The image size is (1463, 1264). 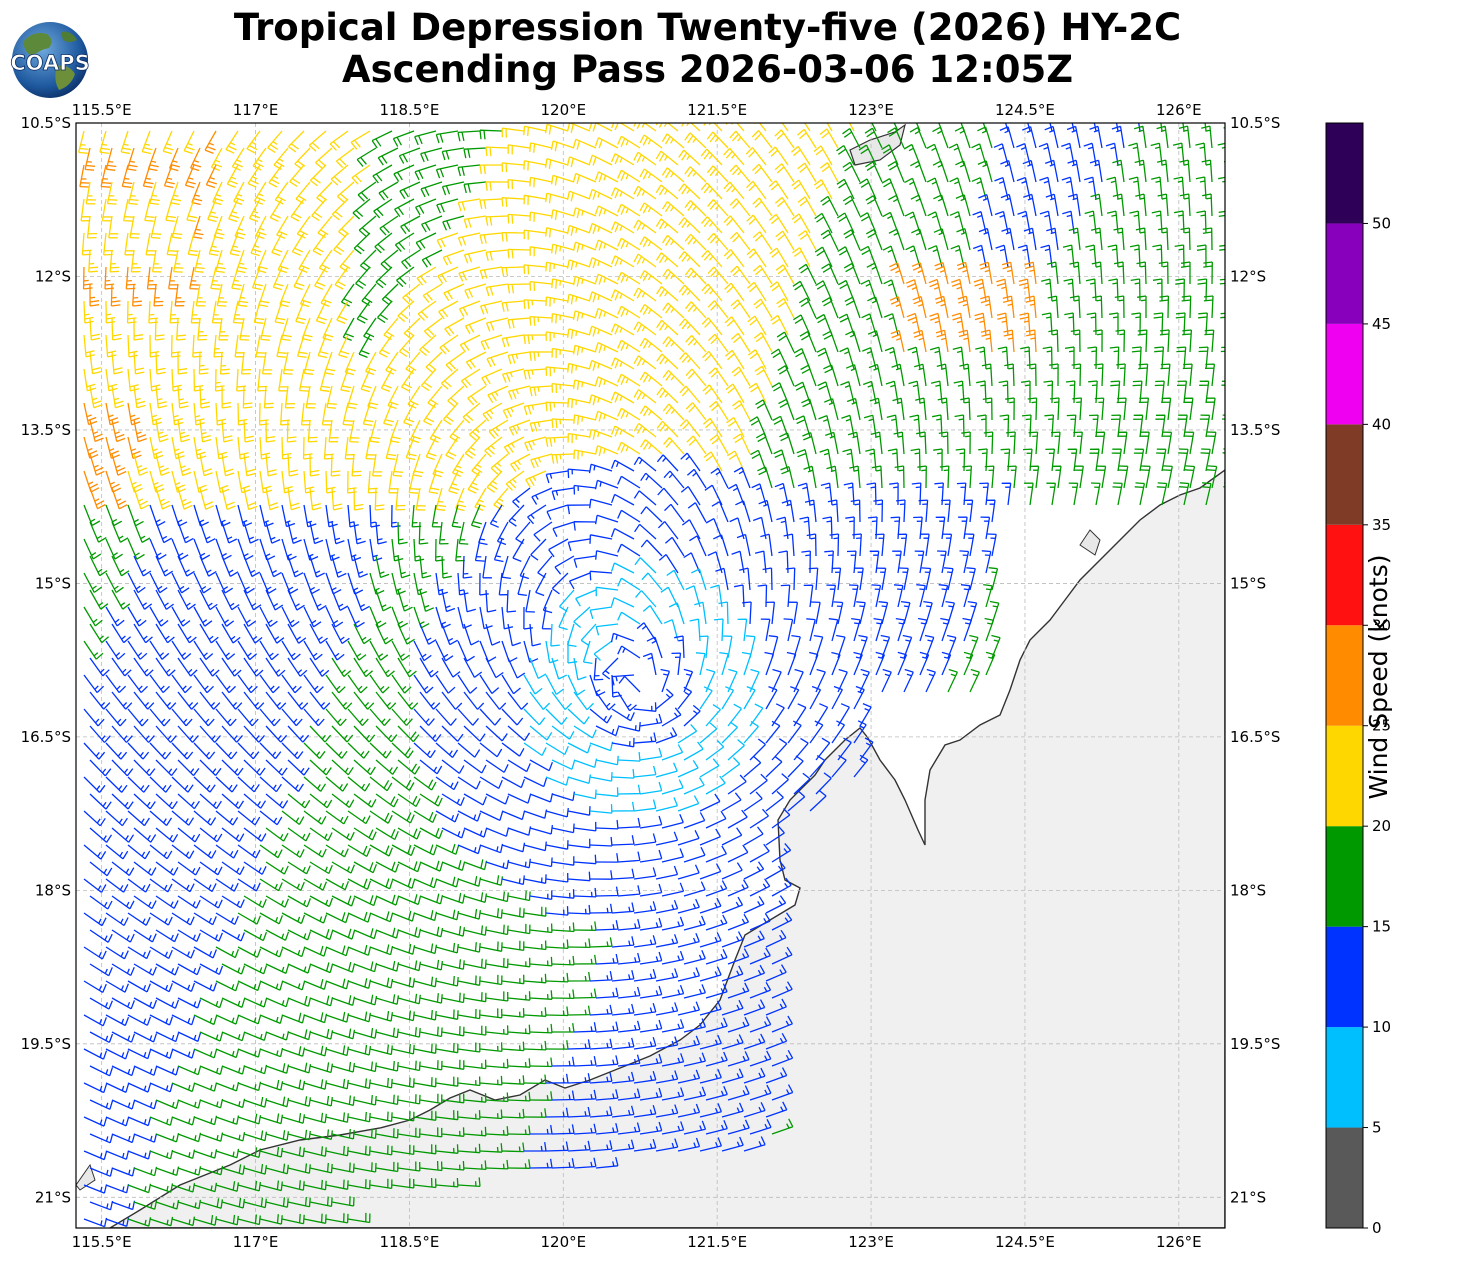 What do you see at coordinates (1381, 927) in the screenshot?
I see `colorbar-tick-label-3: 15` at bounding box center [1381, 927].